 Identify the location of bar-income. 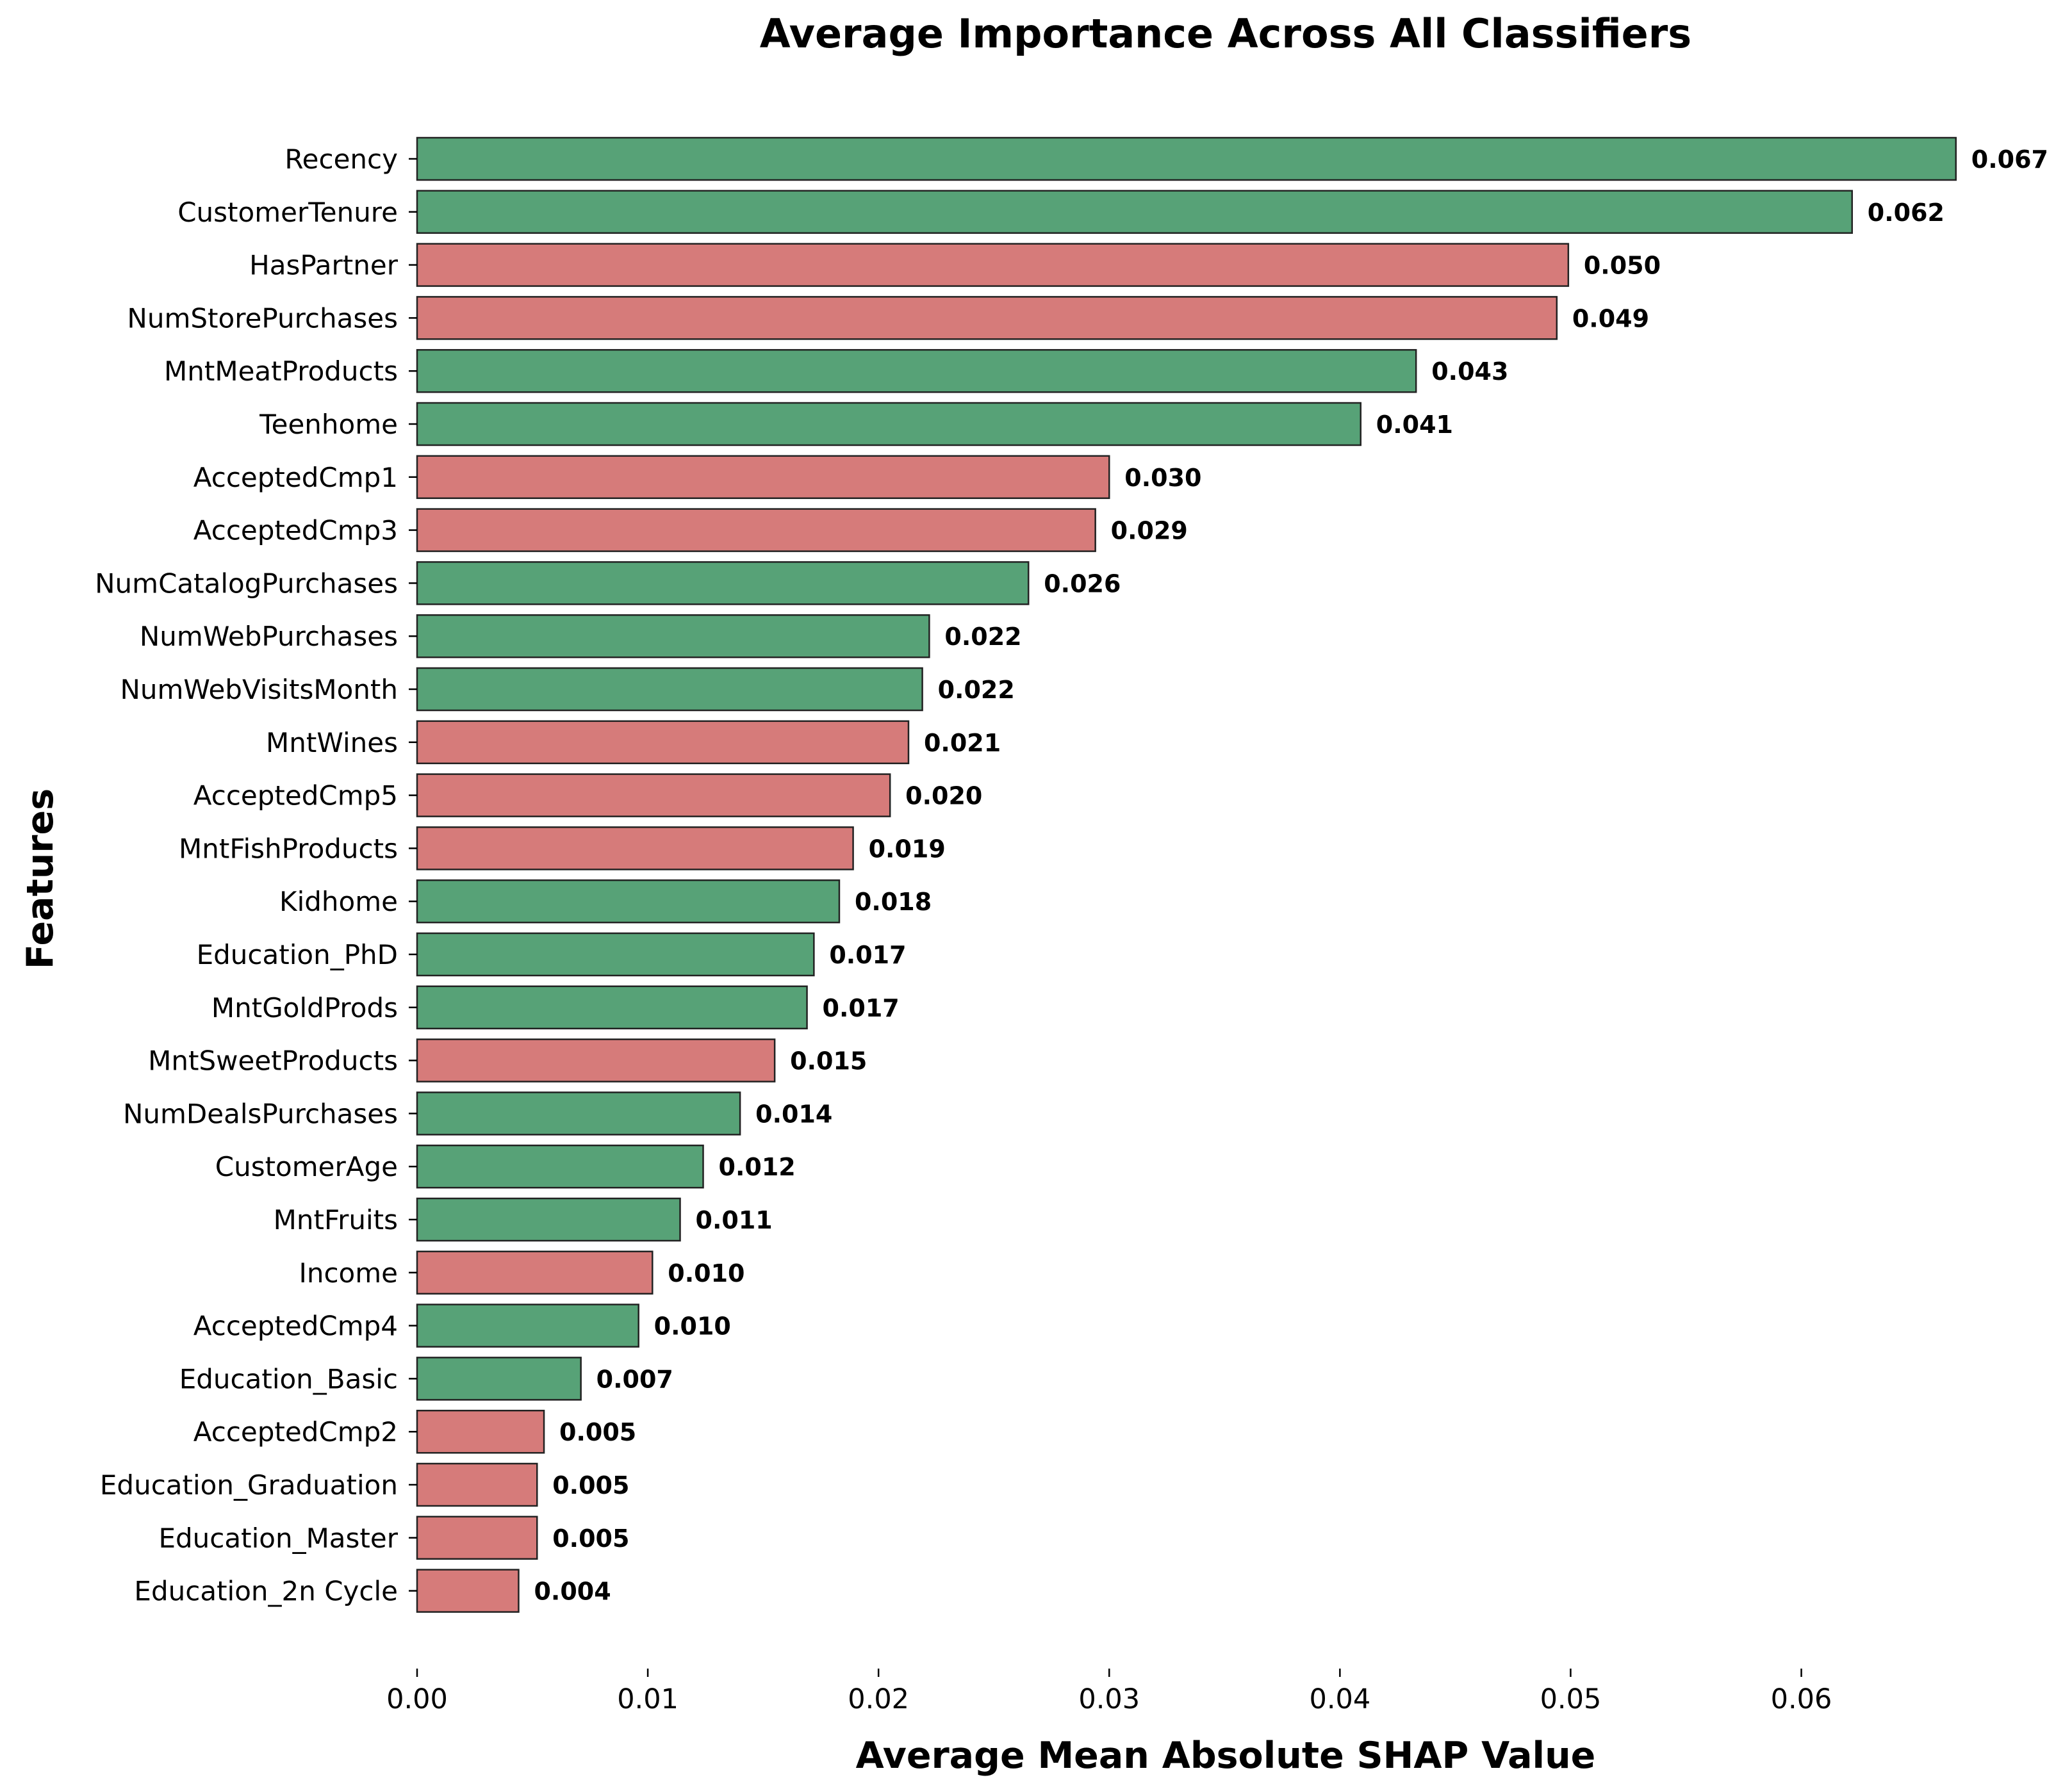
(535, 1272).